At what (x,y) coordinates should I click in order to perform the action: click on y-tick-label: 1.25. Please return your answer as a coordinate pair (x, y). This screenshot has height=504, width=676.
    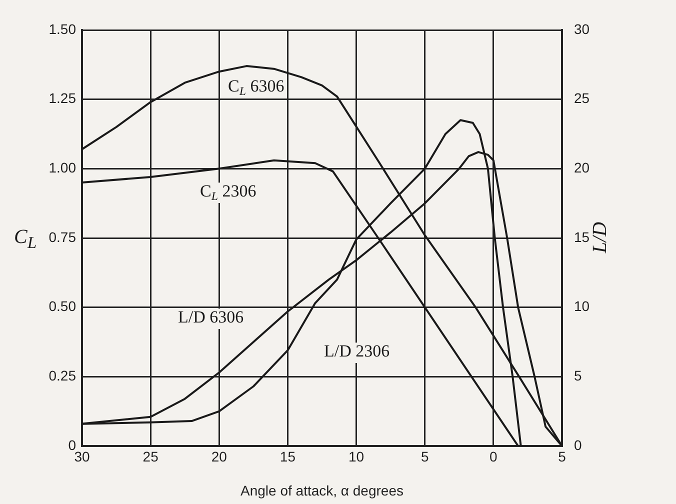
    Looking at the image, I should click on (62, 98).